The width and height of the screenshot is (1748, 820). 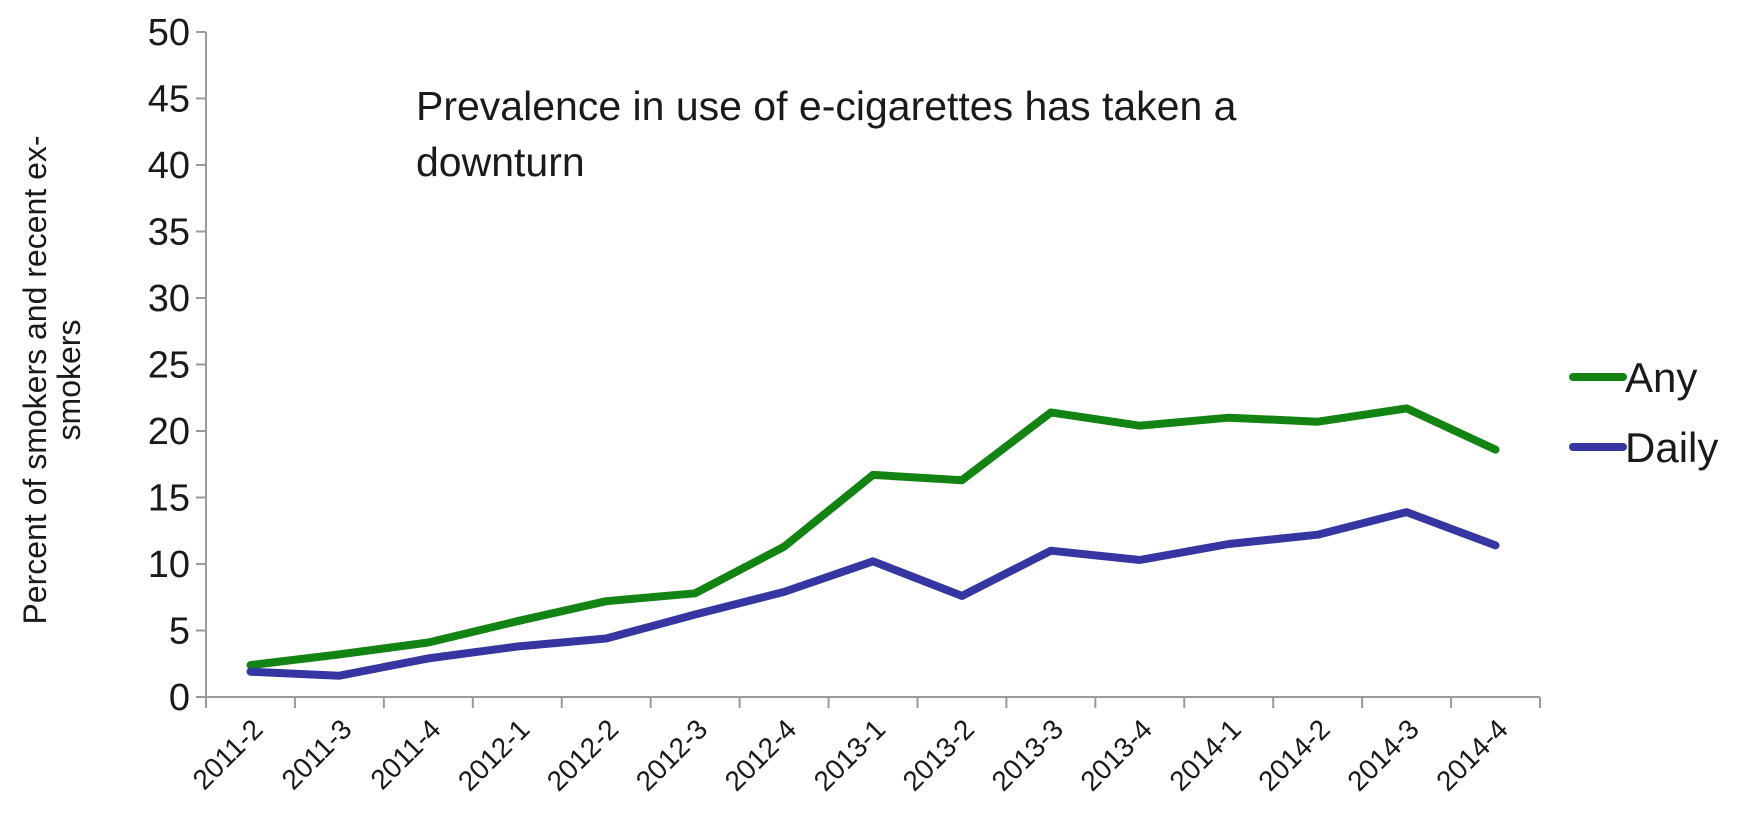 What do you see at coordinates (672, 755) in the screenshot?
I see `x-tick-label: 2012-3` at bounding box center [672, 755].